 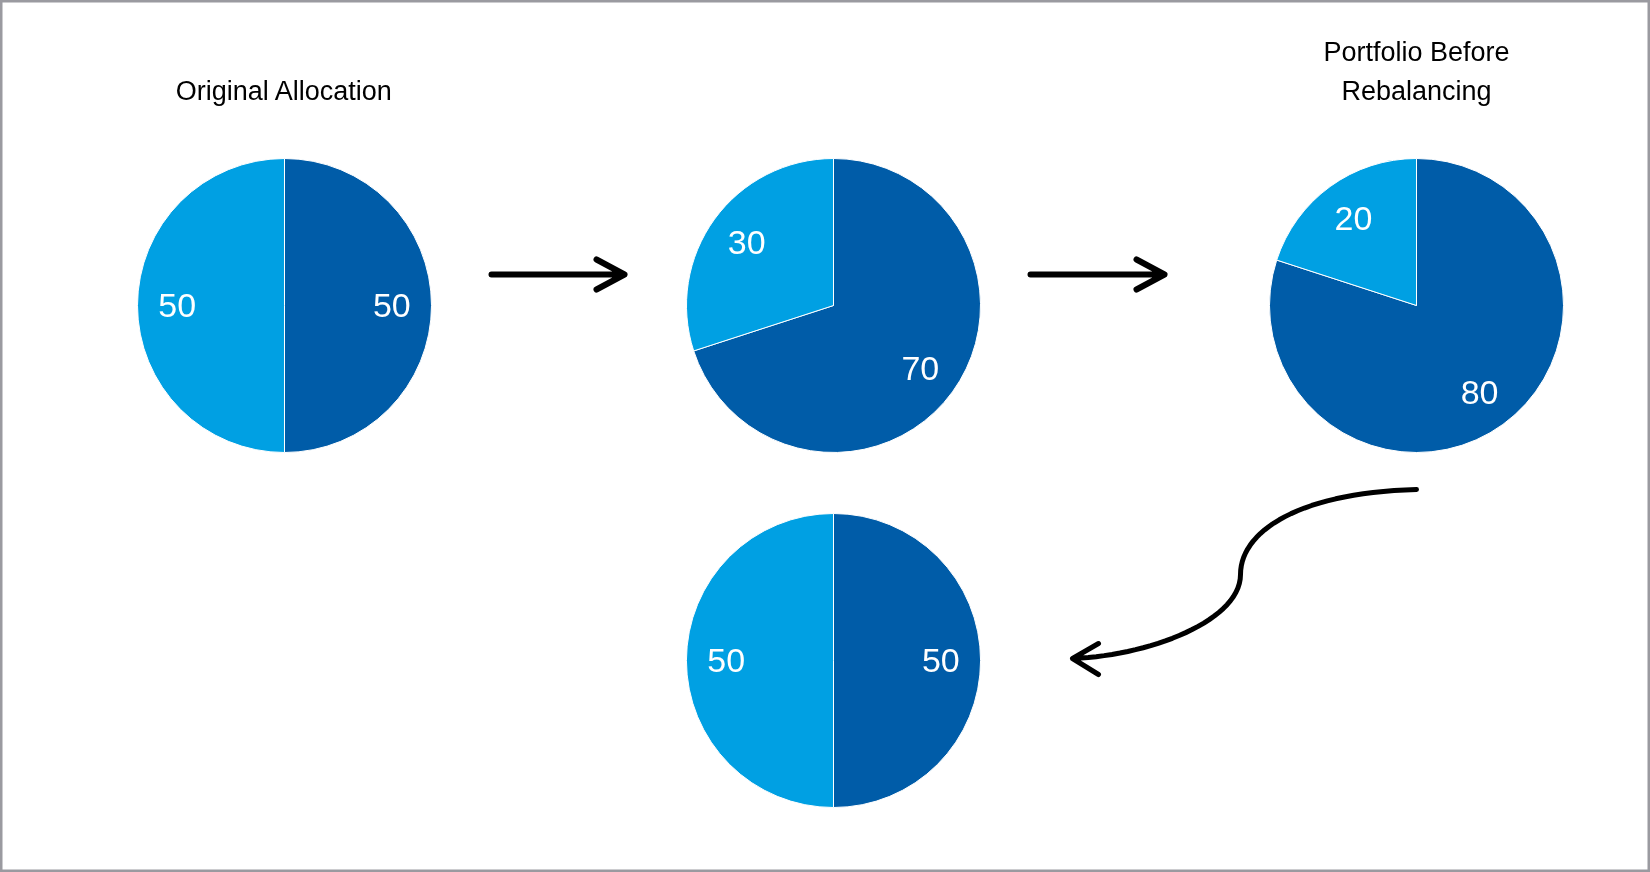 I want to click on data-label: 20, so click(x=1353, y=218).